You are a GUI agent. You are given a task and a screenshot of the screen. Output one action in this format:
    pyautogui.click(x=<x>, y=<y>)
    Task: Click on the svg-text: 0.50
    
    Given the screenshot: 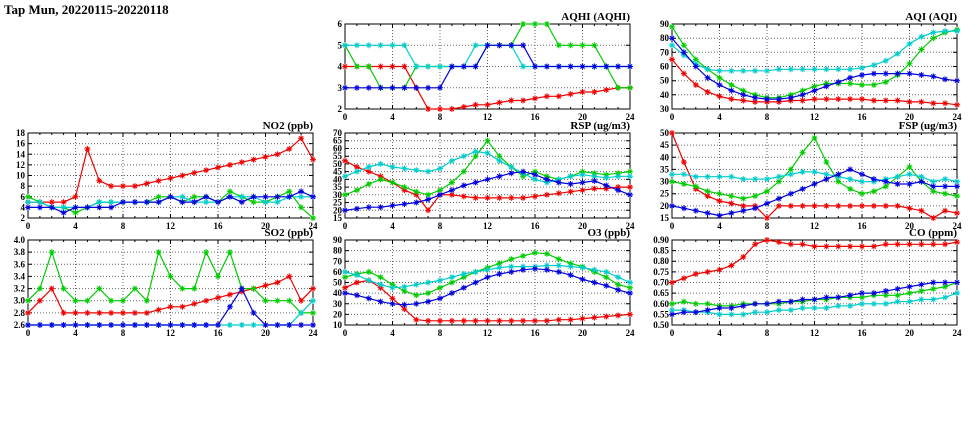 What is the action you would take?
    pyautogui.click(x=661, y=325)
    